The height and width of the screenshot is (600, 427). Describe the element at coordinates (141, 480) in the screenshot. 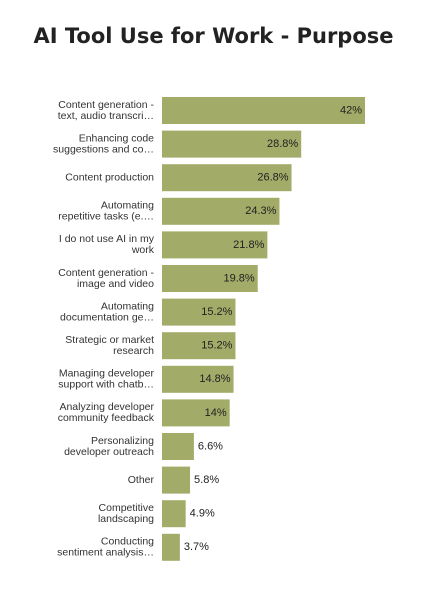

I see `category-label-11: Other` at that location.